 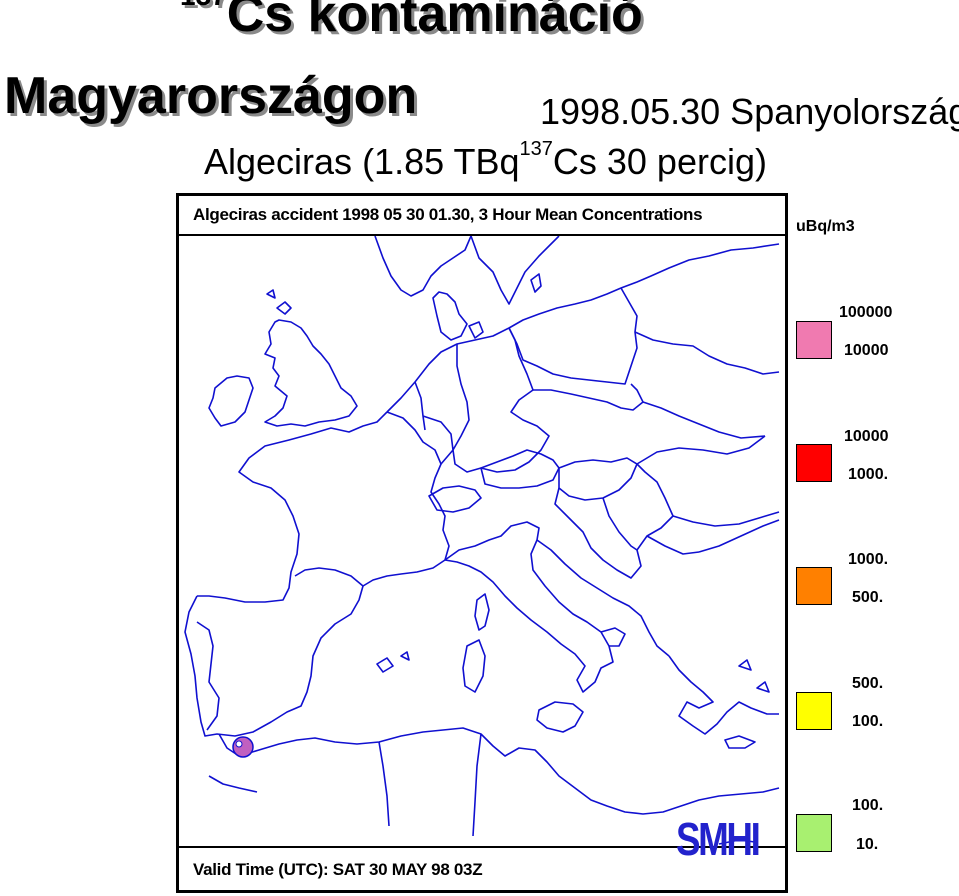 I want to click on map-footer: Valid Time (UTC): SAT 30 MAY 98 03Z, so click(x=482, y=868).